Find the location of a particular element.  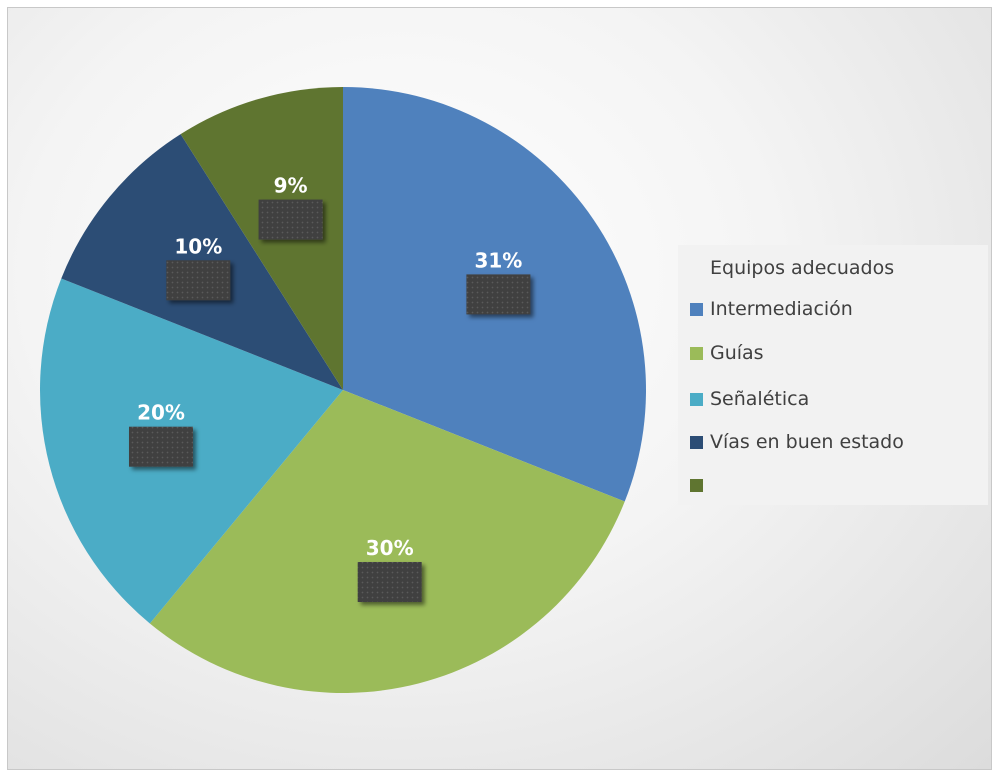

legend-label-2: Guías is located at coordinates (737, 353).